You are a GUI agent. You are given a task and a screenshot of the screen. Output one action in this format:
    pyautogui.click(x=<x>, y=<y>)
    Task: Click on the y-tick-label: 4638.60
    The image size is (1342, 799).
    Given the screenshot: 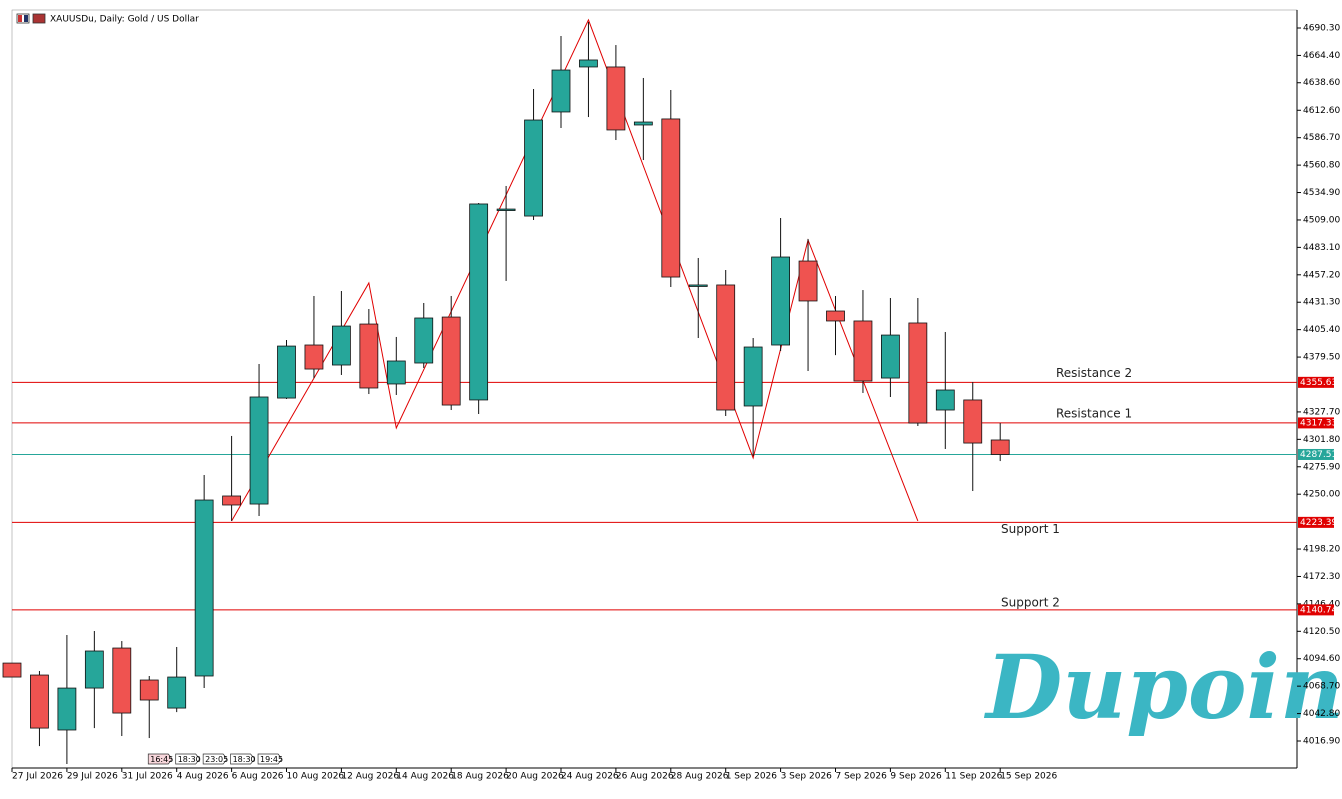 What is the action you would take?
    pyautogui.click(x=1321, y=83)
    